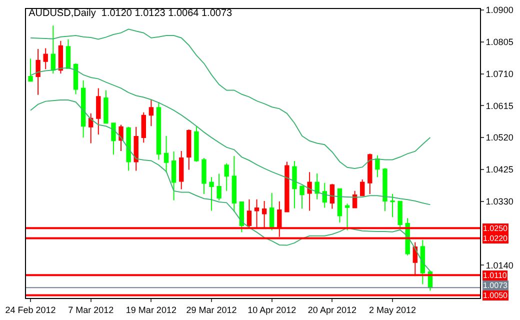 This screenshot has height=320, width=520. Describe the element at coordinates (500, 265) in the screenshot. I see `y-tick-label: 1.0140` at that location.